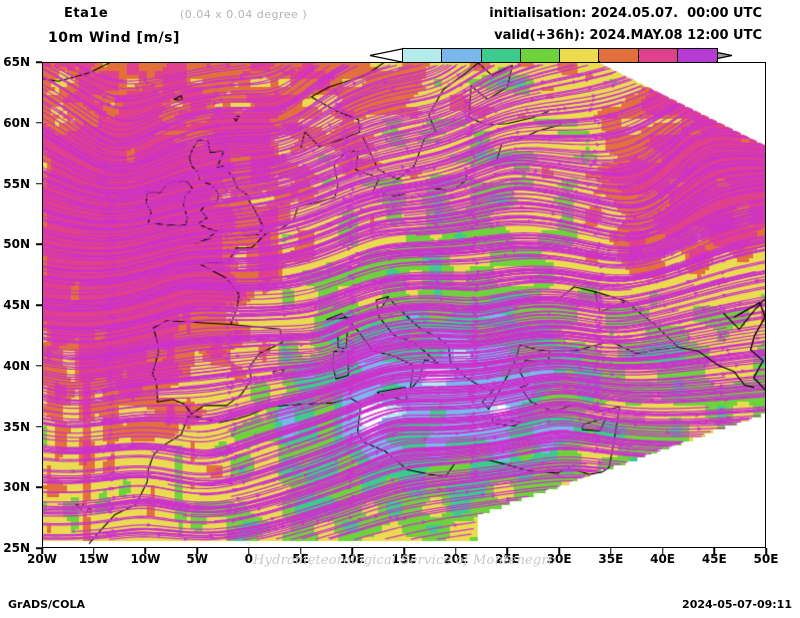  I want to click on model-name: Eta1e, so click(86, 13).